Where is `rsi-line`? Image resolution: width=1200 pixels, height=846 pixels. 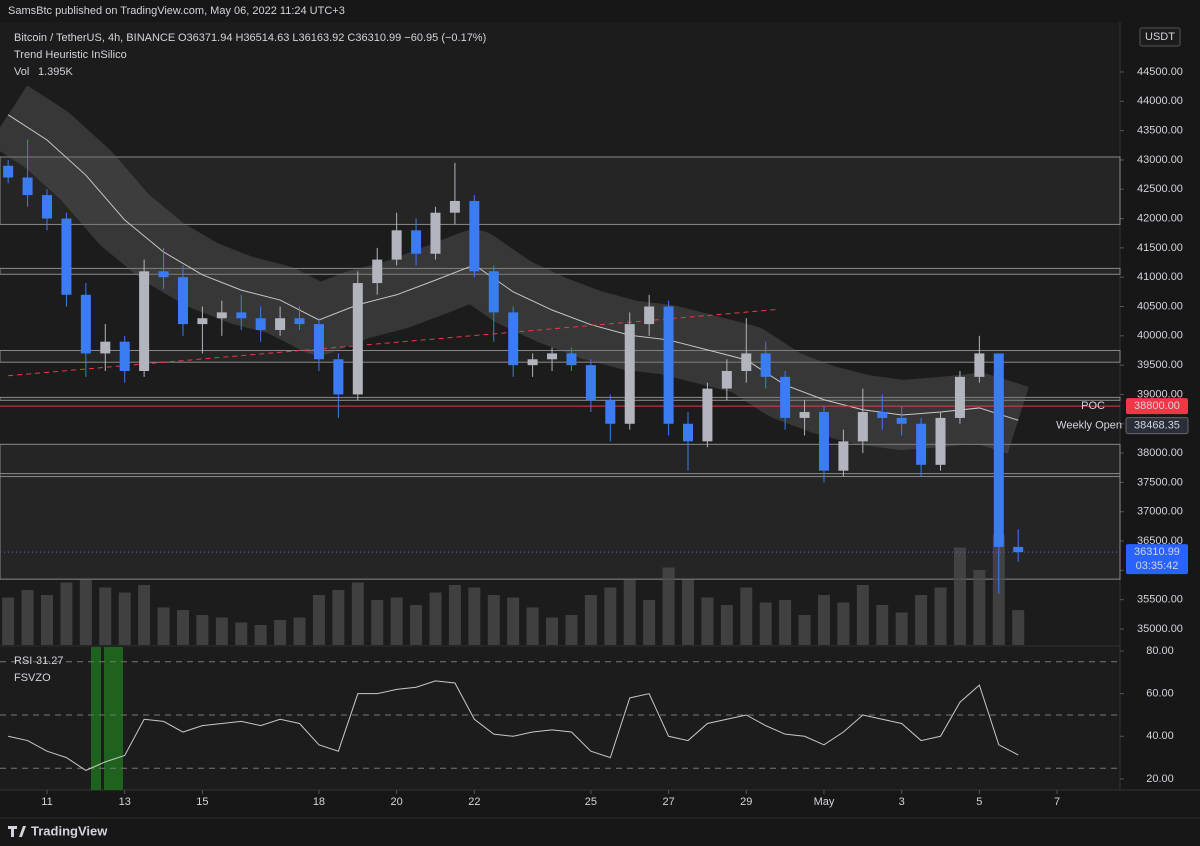
rsi-line is located at coordinates (513, 725).